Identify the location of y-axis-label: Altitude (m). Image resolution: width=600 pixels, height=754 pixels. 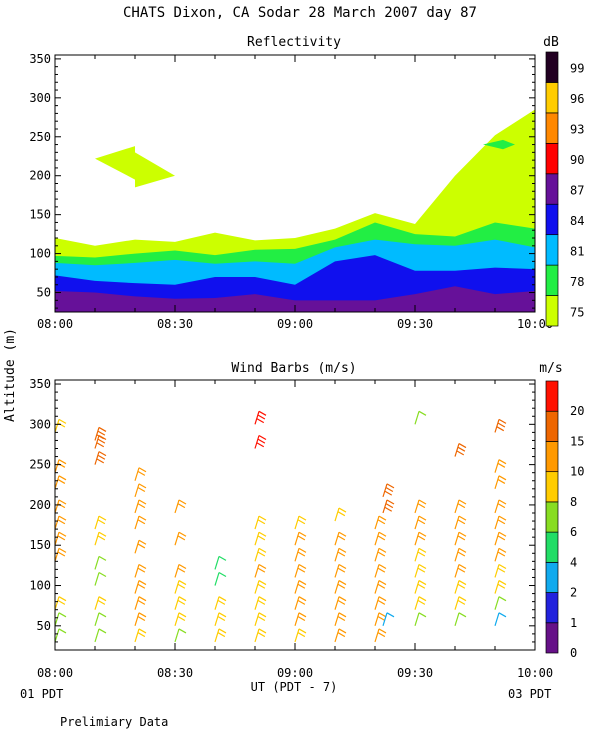
(10, 375).